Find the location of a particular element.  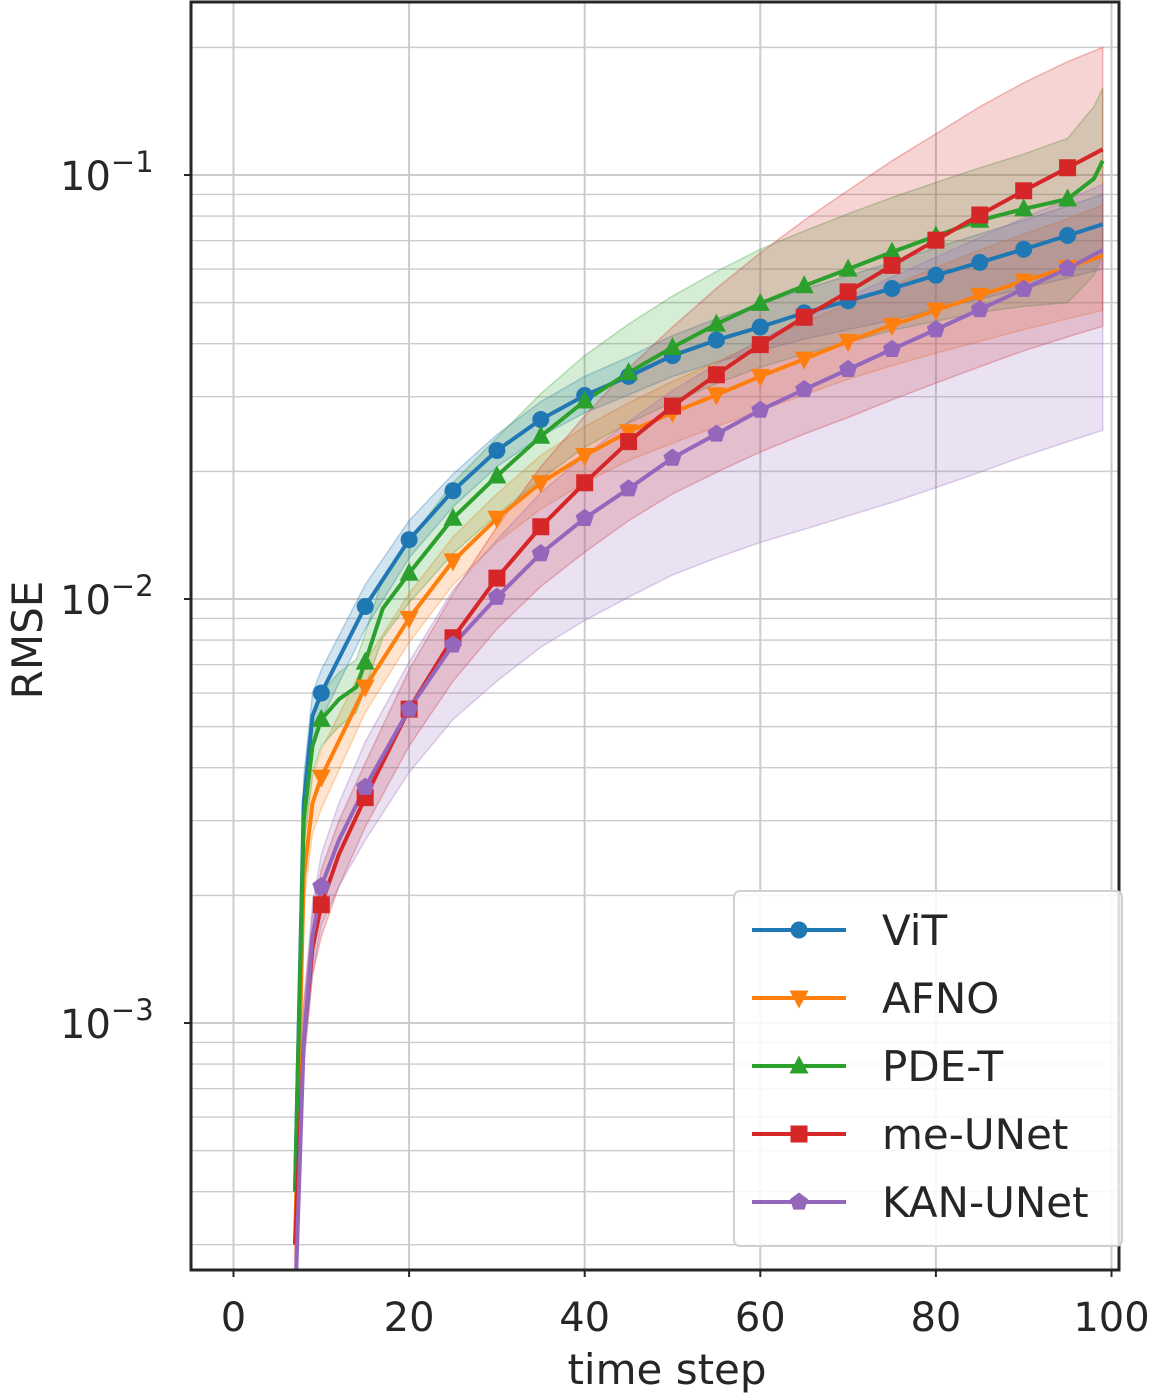

y-axis-label: RMSE is located at coordinates (27, 640).